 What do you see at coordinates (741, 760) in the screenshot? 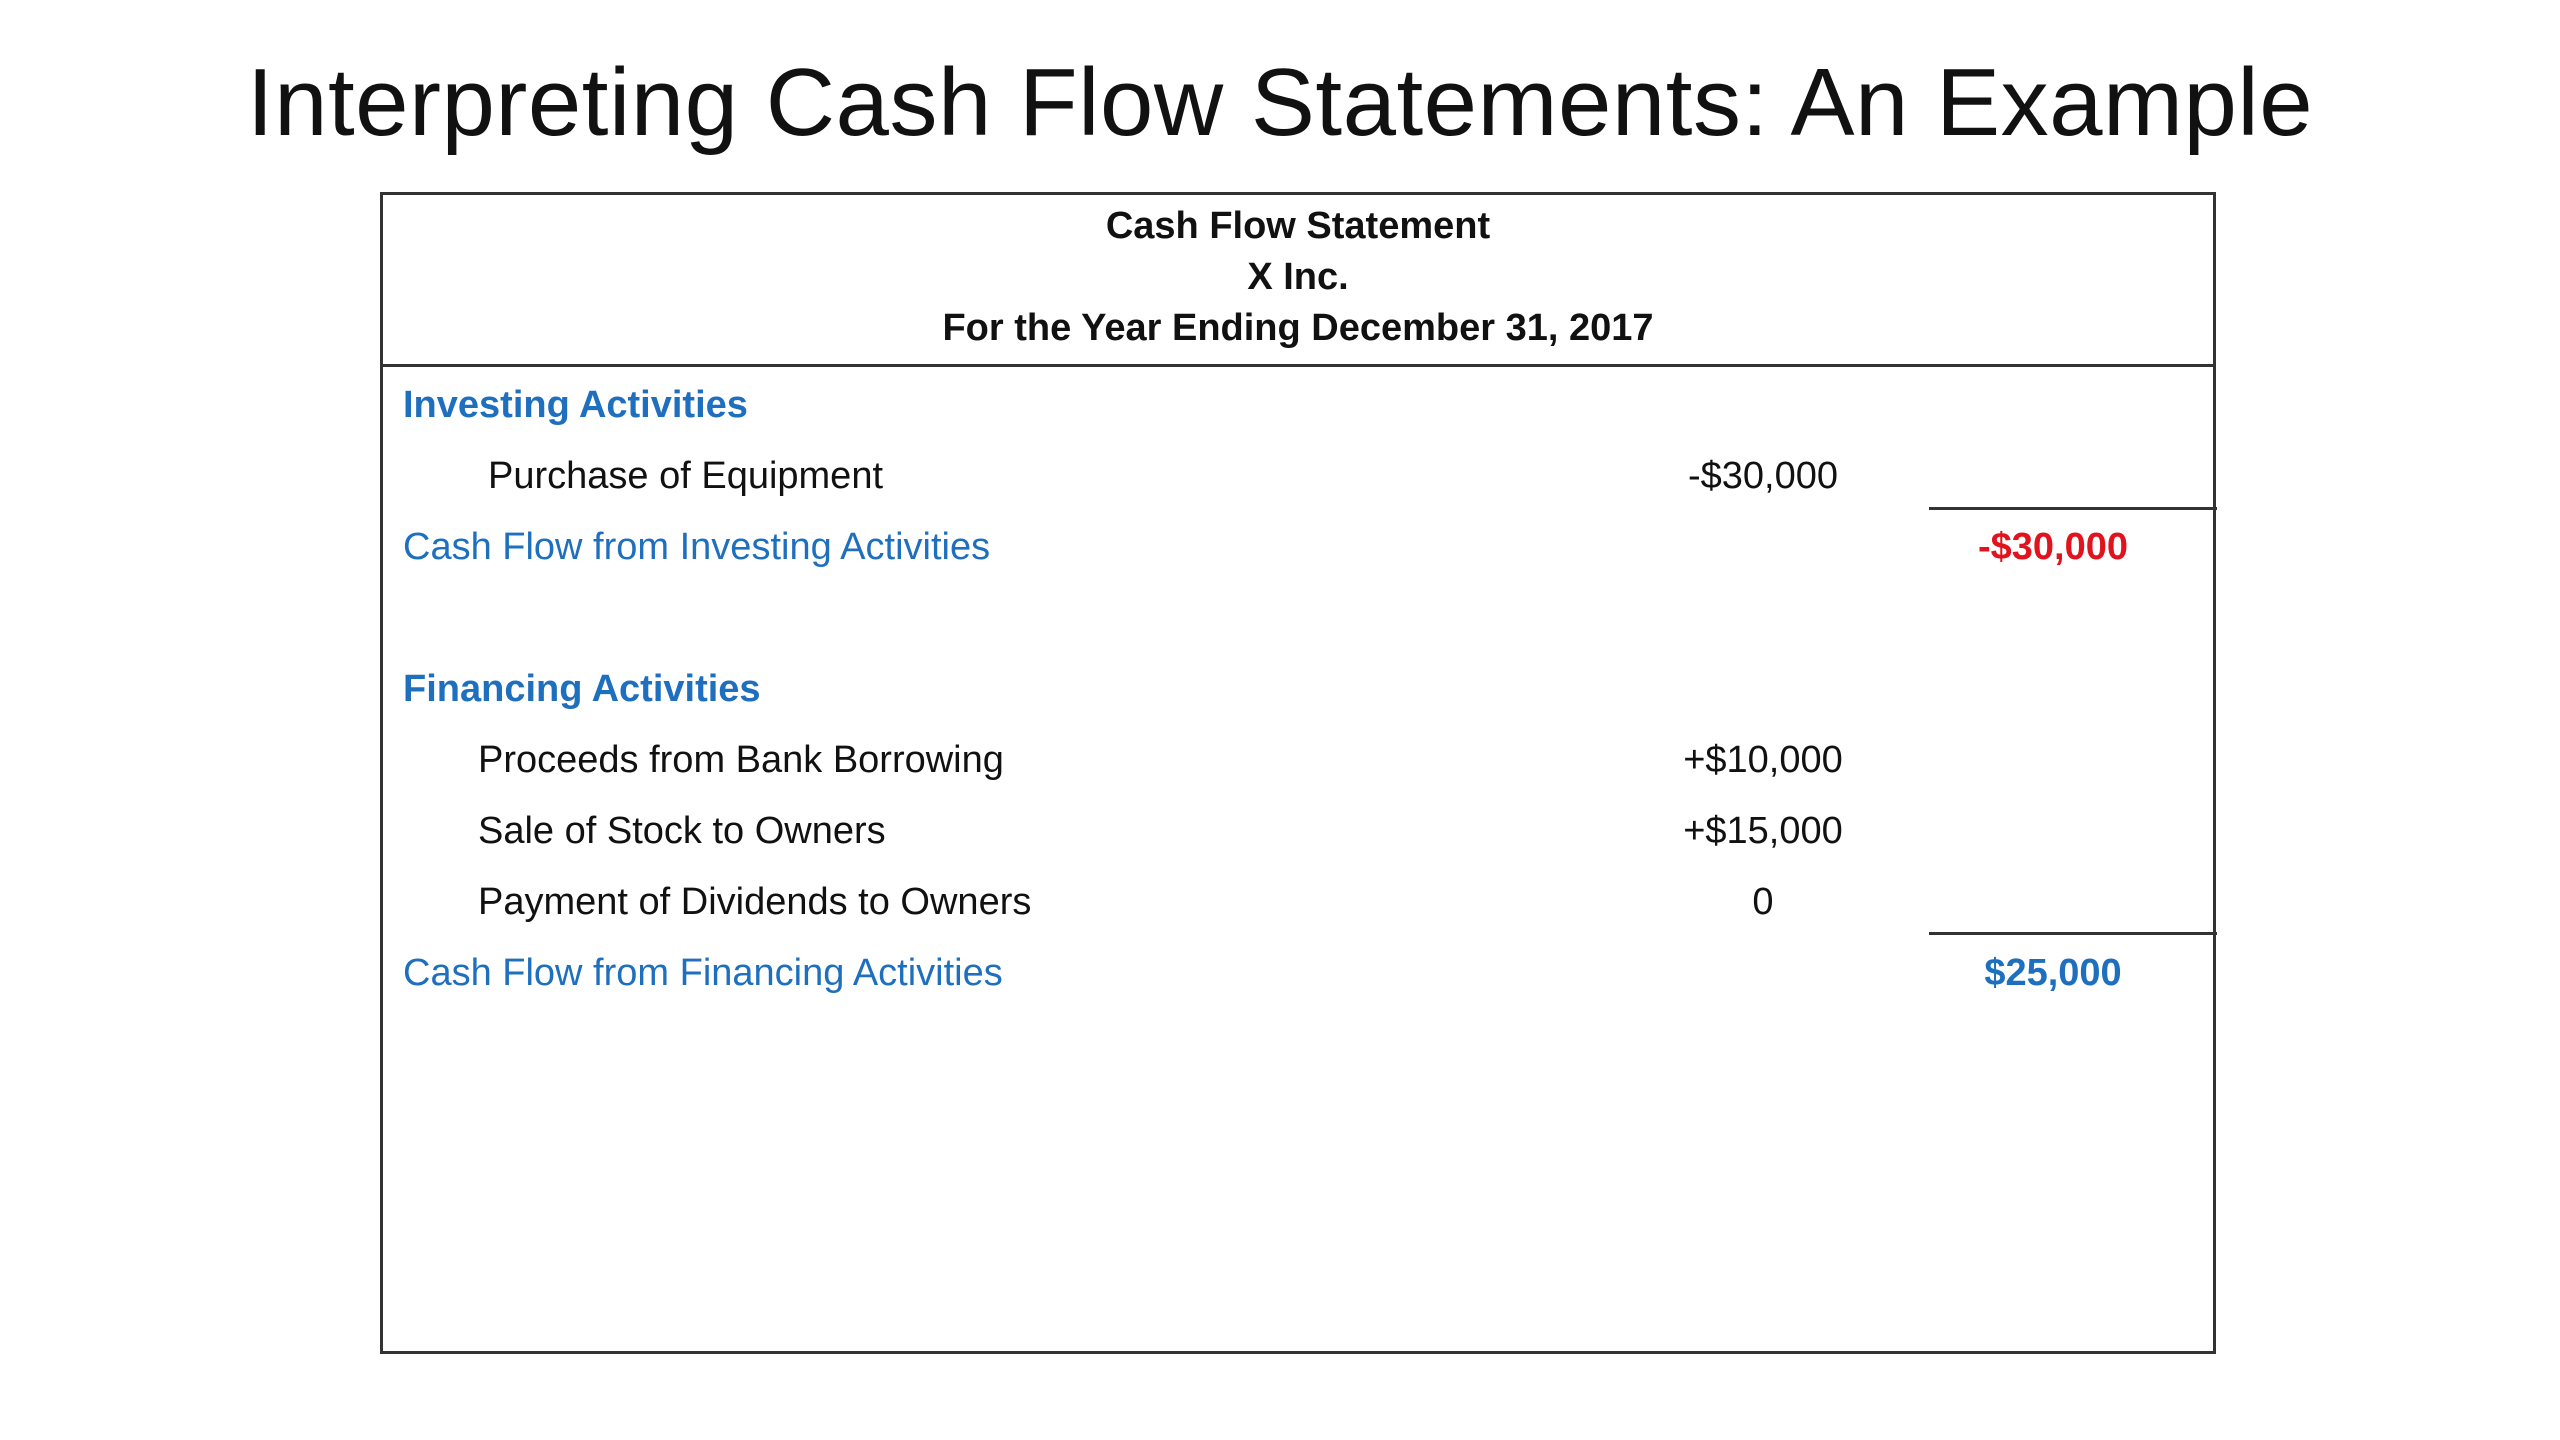
I see `line-item-label: Proceeds from Bank Borrowing` at bounding box center [741, 760].